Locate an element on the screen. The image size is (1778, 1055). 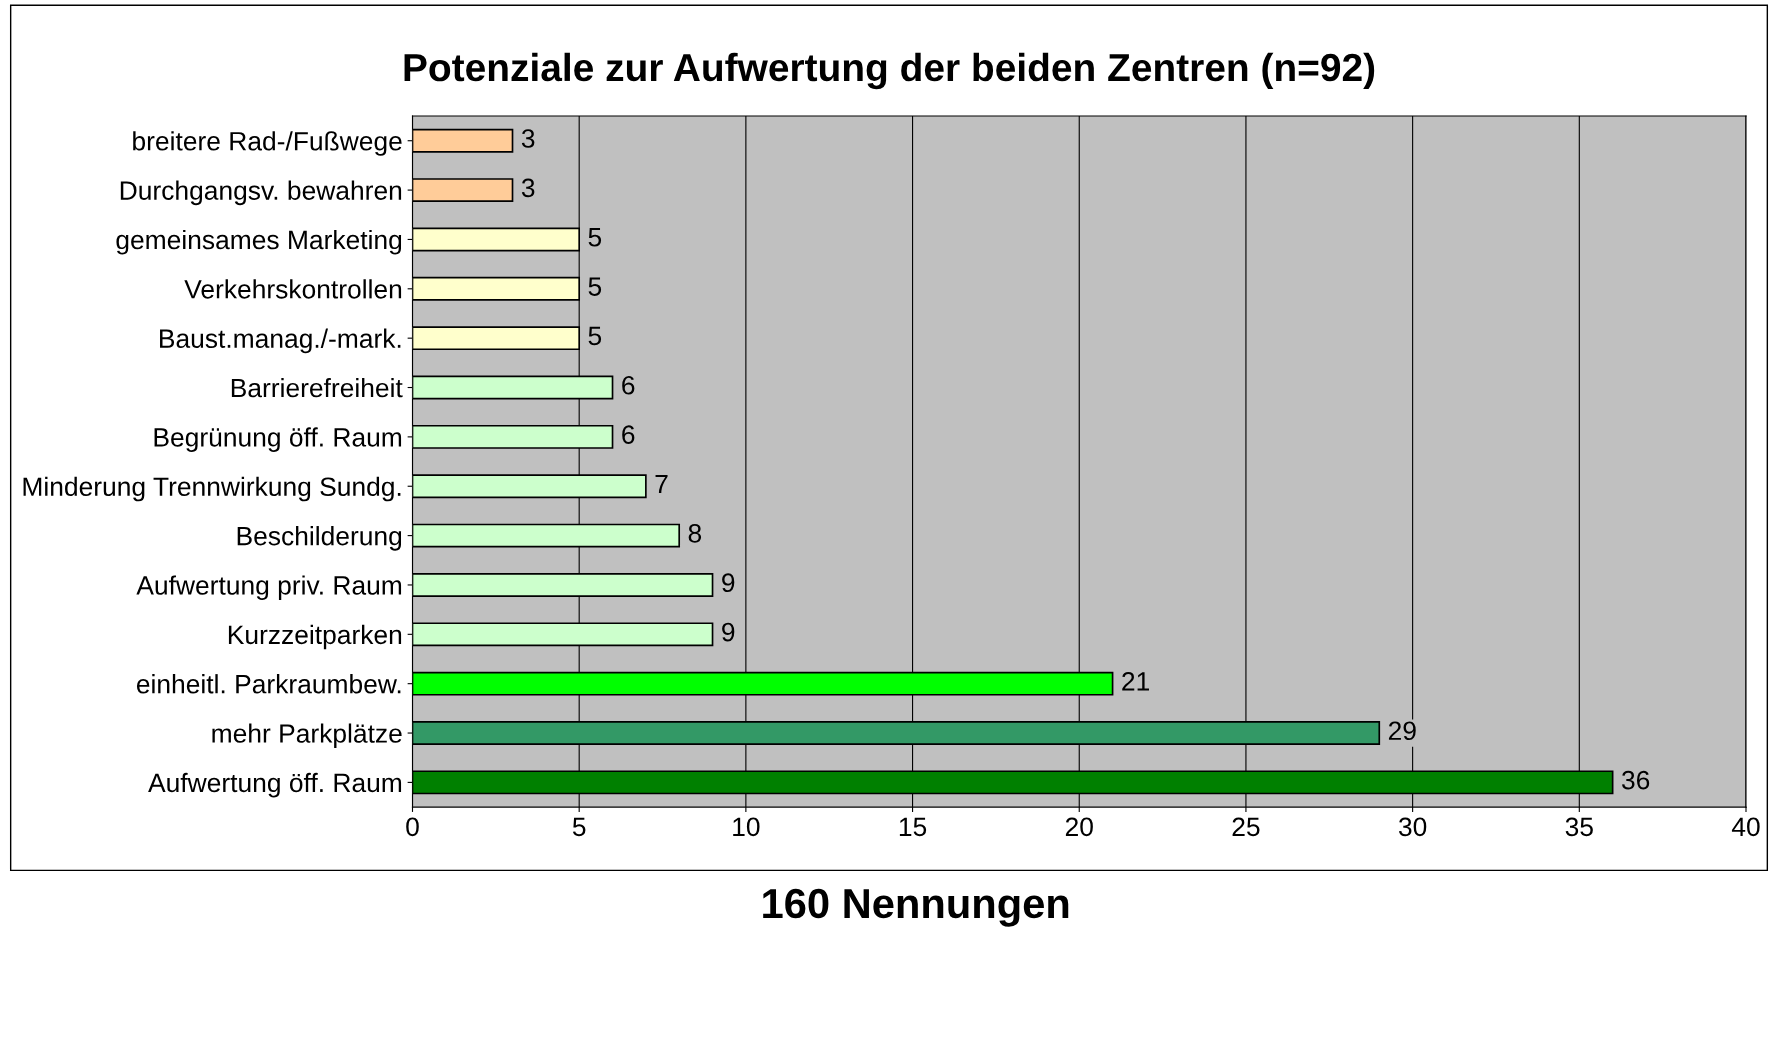
y-tick-label: Barrierefreiheit is located at coordinates (317, 387).